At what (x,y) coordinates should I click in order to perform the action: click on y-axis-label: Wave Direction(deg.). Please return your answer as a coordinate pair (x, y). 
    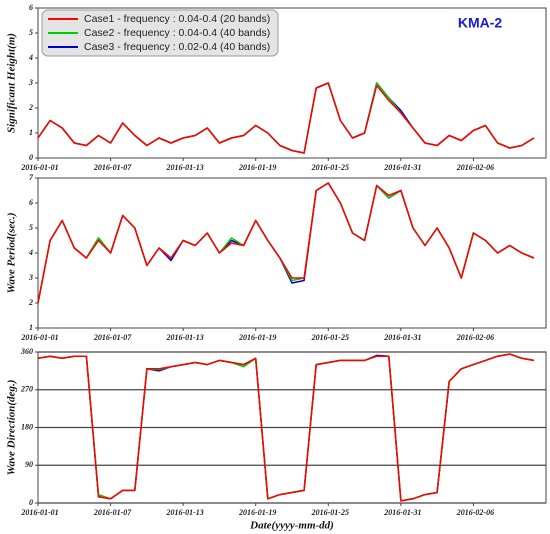
    Looking at the image, I should click on (12, 428).